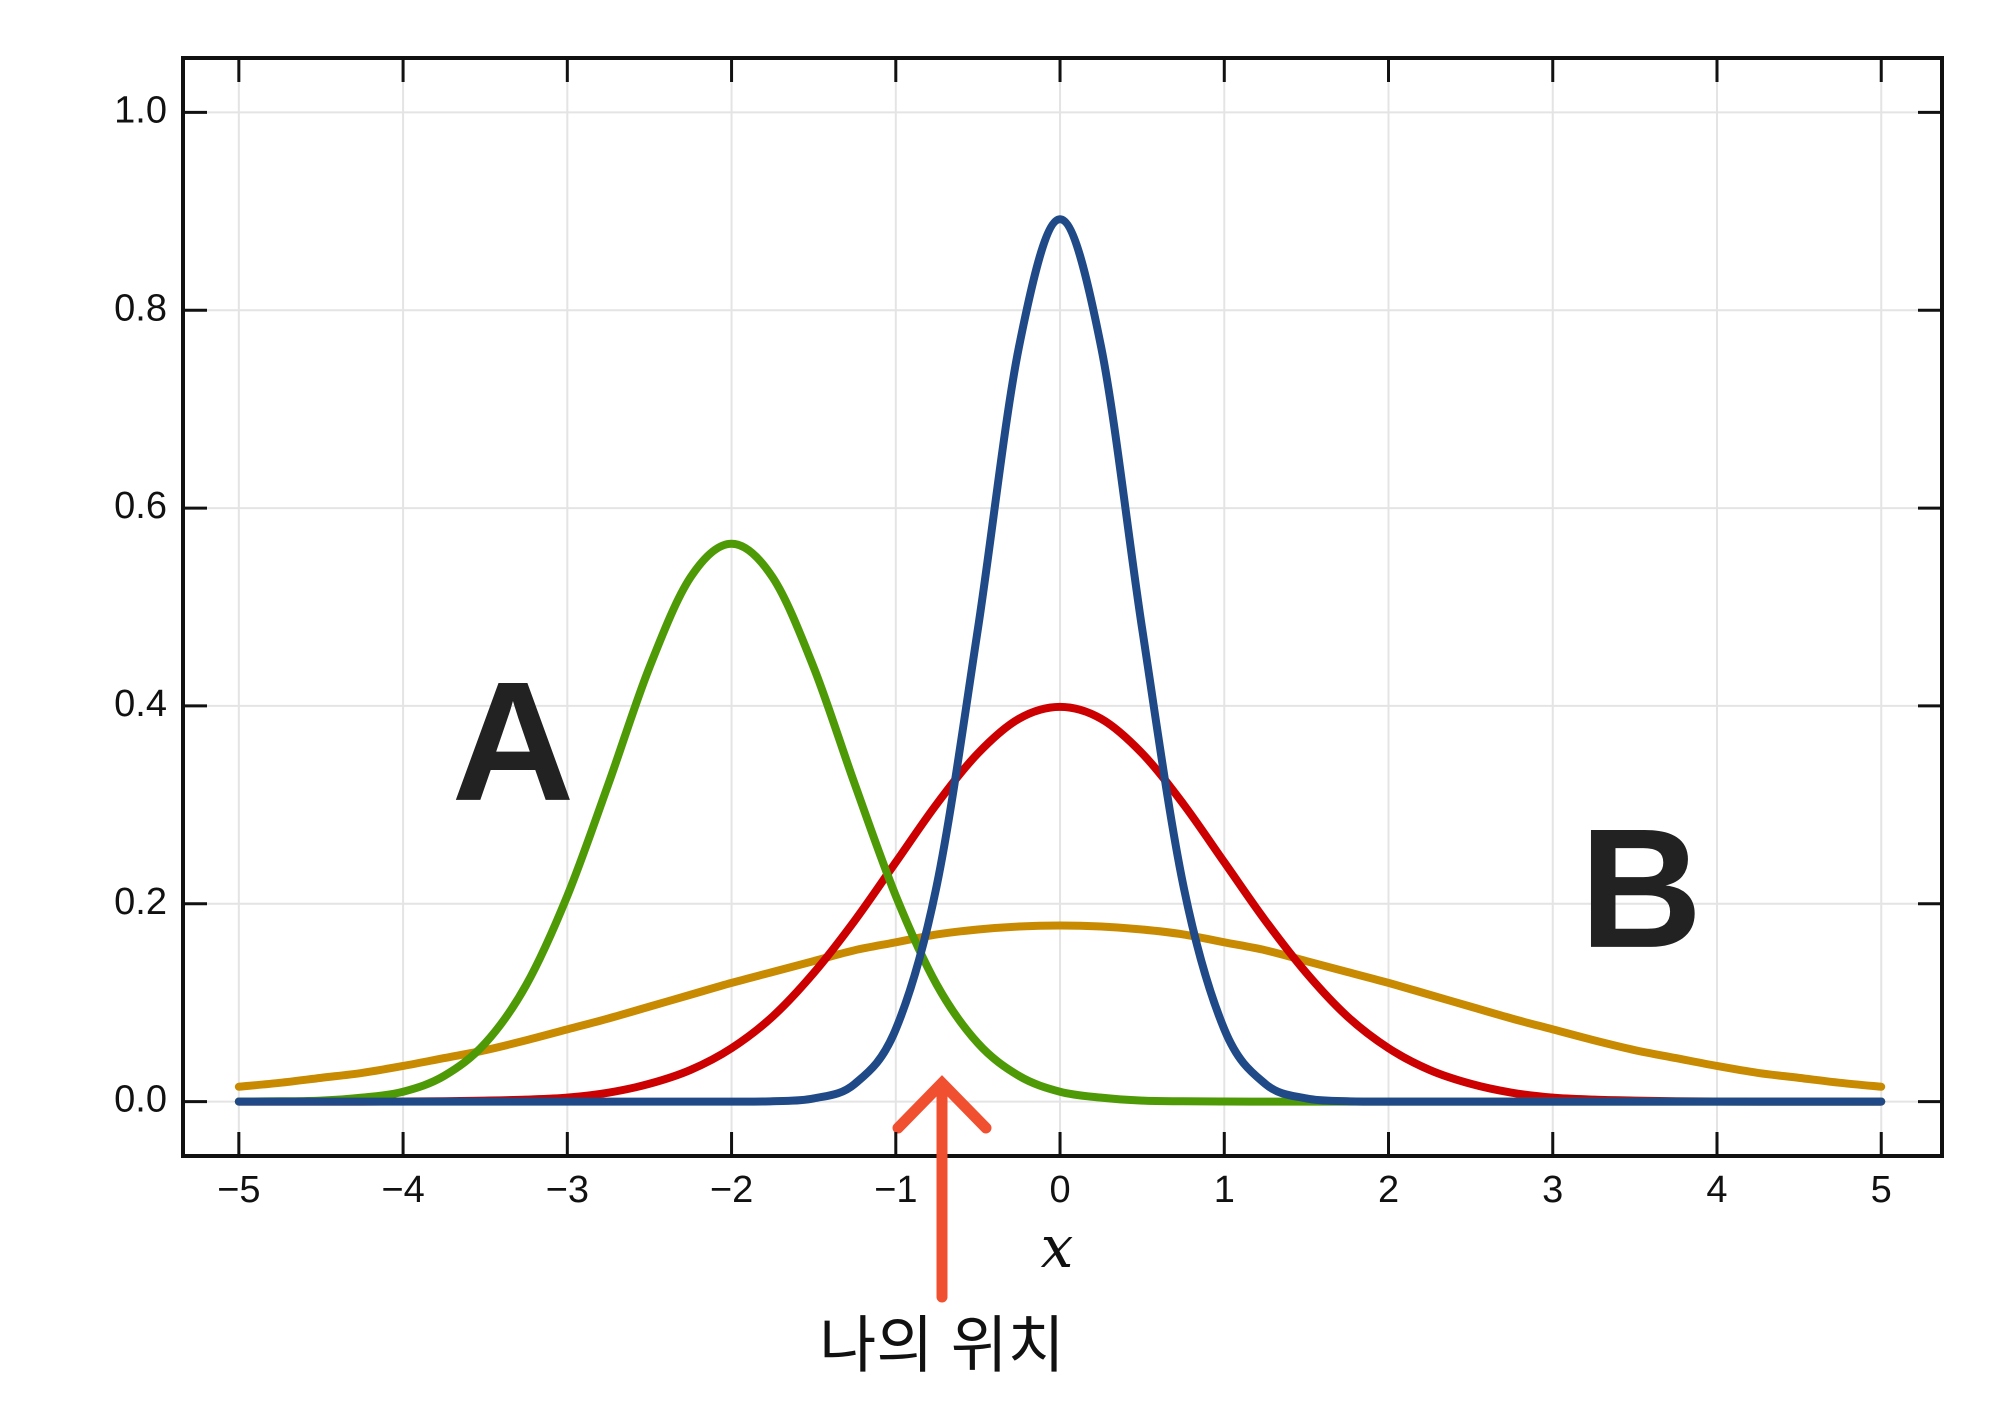 The image size is (2000, 1412). Describe the element at coordinates (731, 1190) in the screenshot. I see `x-tick-label: −2` at that location.